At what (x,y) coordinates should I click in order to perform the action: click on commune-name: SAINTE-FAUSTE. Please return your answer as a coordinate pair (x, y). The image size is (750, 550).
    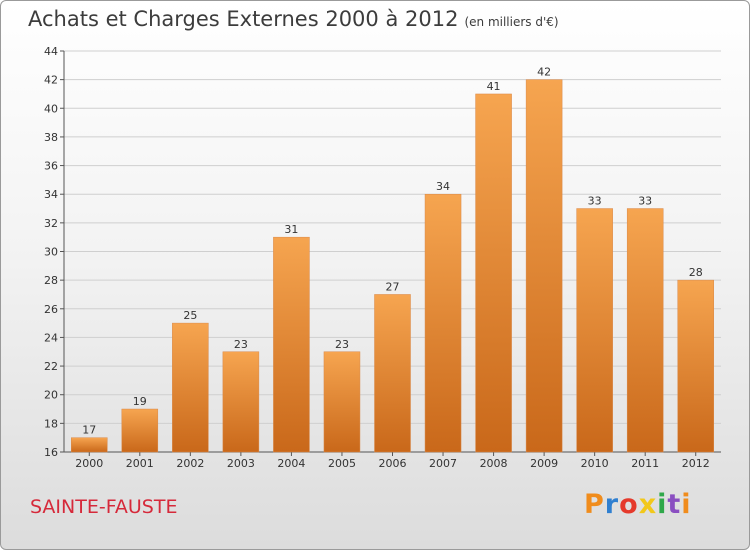
    Looking at the image, I should click on (104, 507).